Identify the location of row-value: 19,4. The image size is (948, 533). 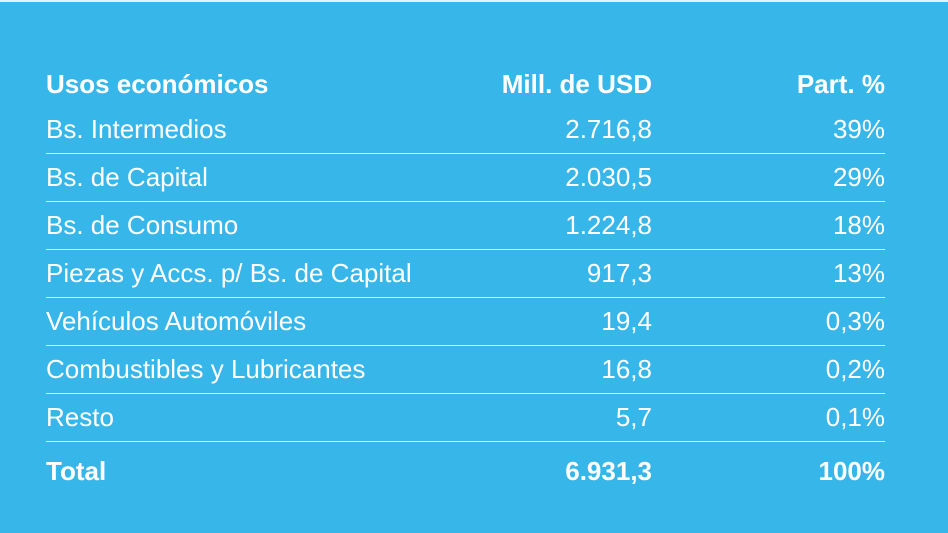
(626, 321).